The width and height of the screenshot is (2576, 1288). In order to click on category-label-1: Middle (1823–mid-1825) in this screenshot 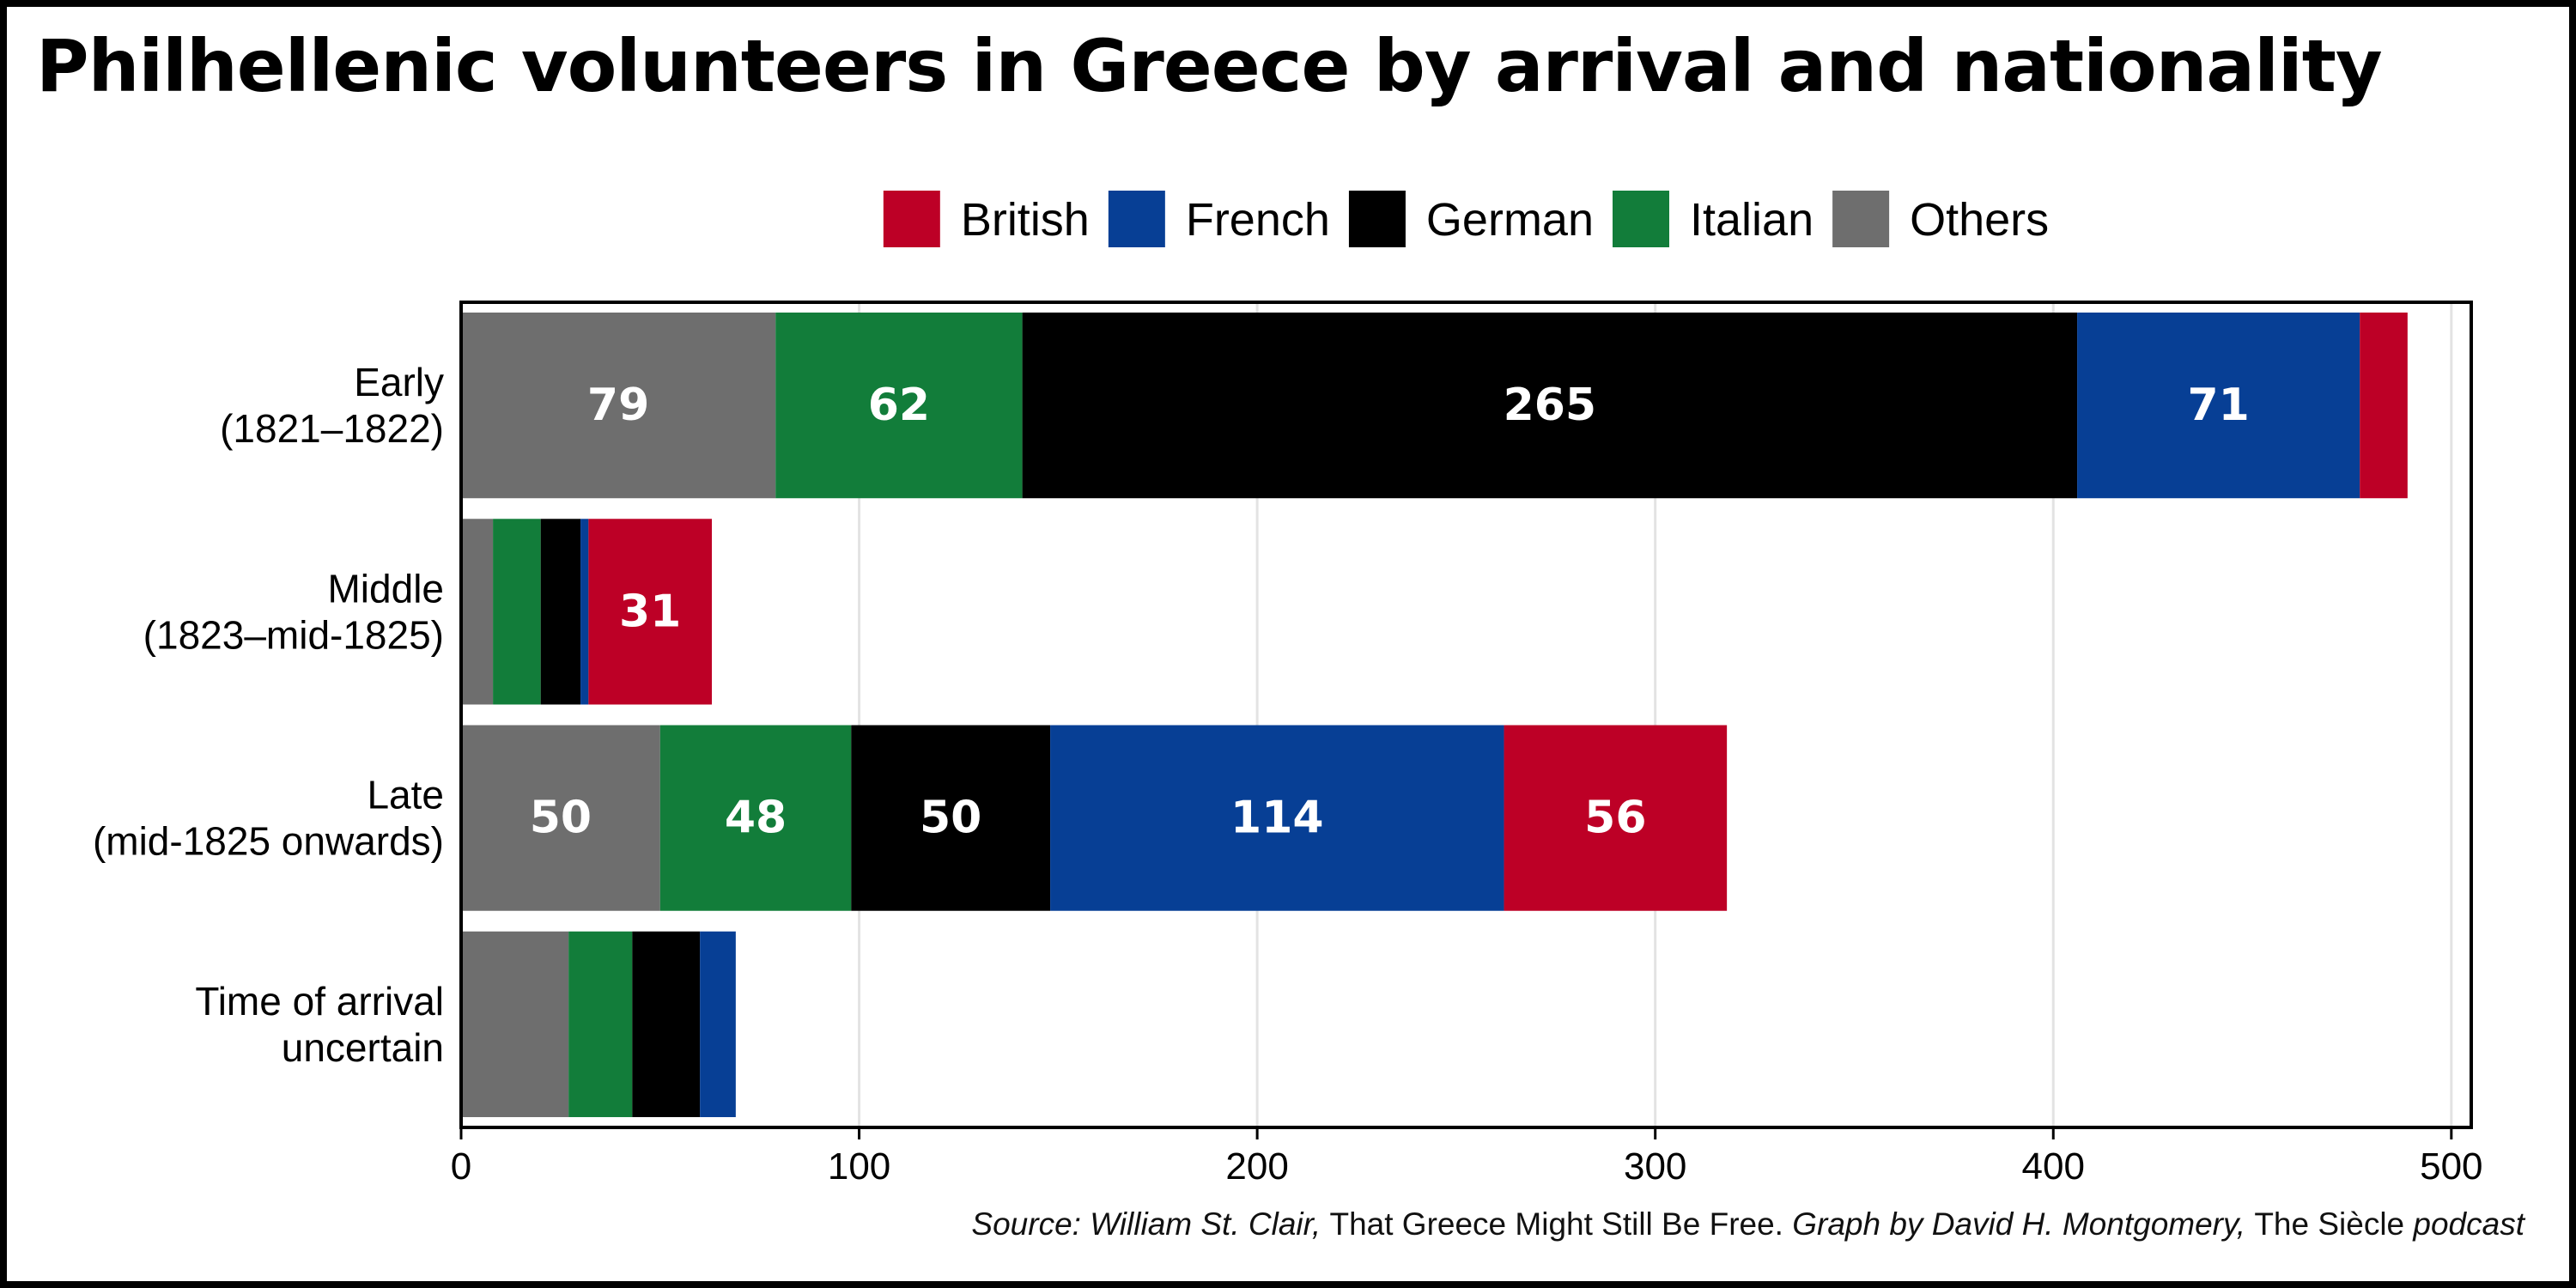, I will do `click(293, 611)`.